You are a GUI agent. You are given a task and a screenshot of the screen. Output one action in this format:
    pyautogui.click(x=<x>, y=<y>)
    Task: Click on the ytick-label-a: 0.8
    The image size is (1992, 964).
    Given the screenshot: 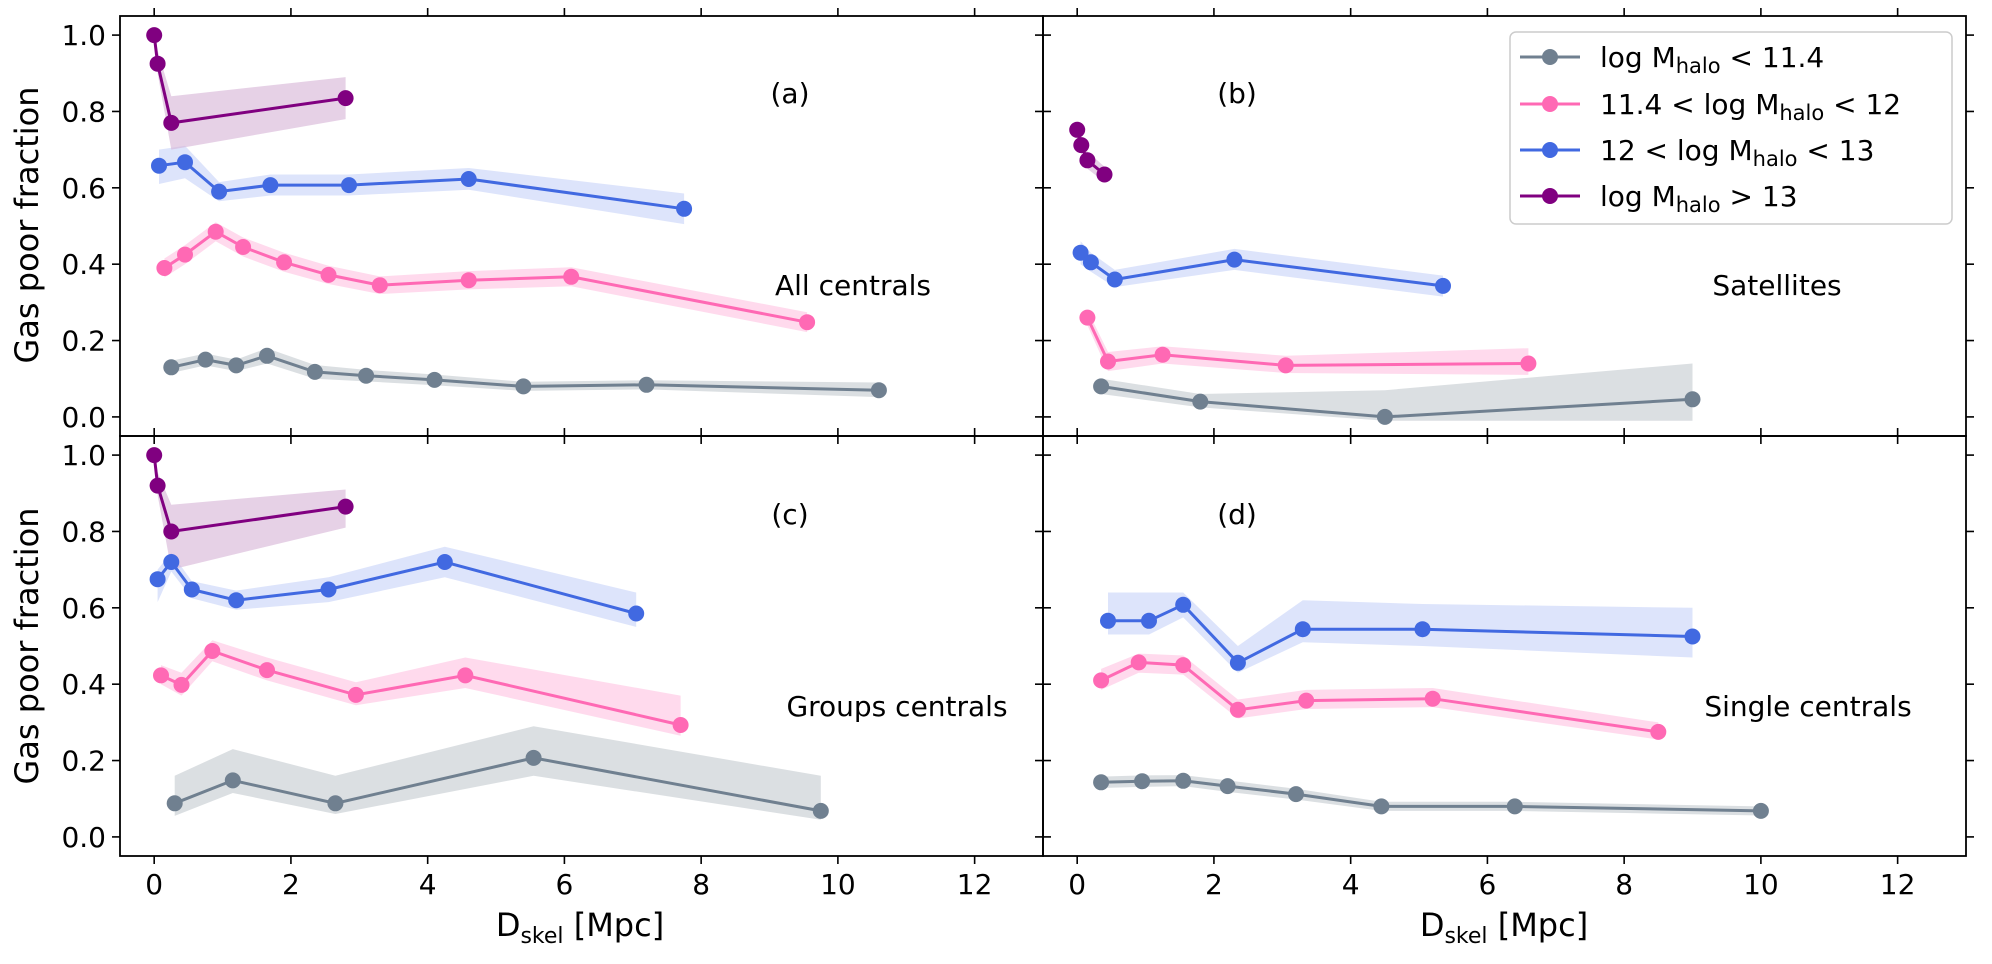 What is the action you would take?
    pyautogui.click(x=83, y=111)
    